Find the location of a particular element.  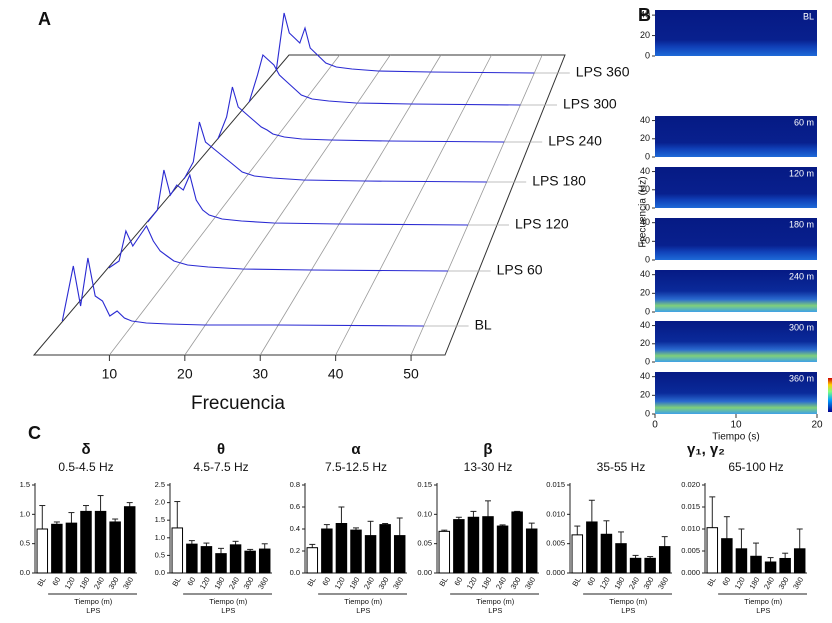

series-label: LPS 360 is located at coordinates (603, 72).